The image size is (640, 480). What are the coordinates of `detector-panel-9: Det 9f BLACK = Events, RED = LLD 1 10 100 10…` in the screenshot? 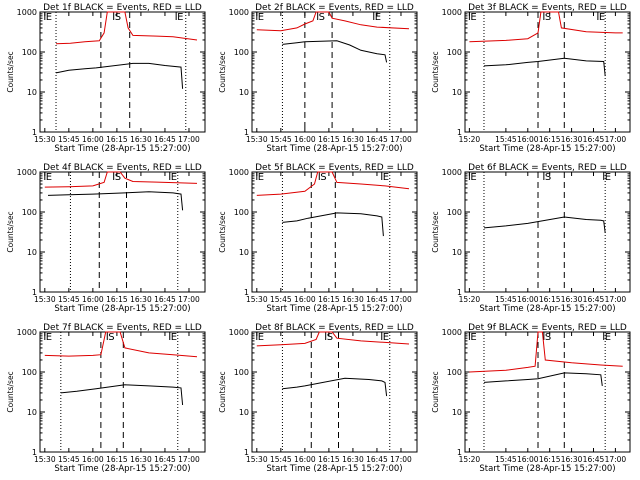 It's located at (531, 398).